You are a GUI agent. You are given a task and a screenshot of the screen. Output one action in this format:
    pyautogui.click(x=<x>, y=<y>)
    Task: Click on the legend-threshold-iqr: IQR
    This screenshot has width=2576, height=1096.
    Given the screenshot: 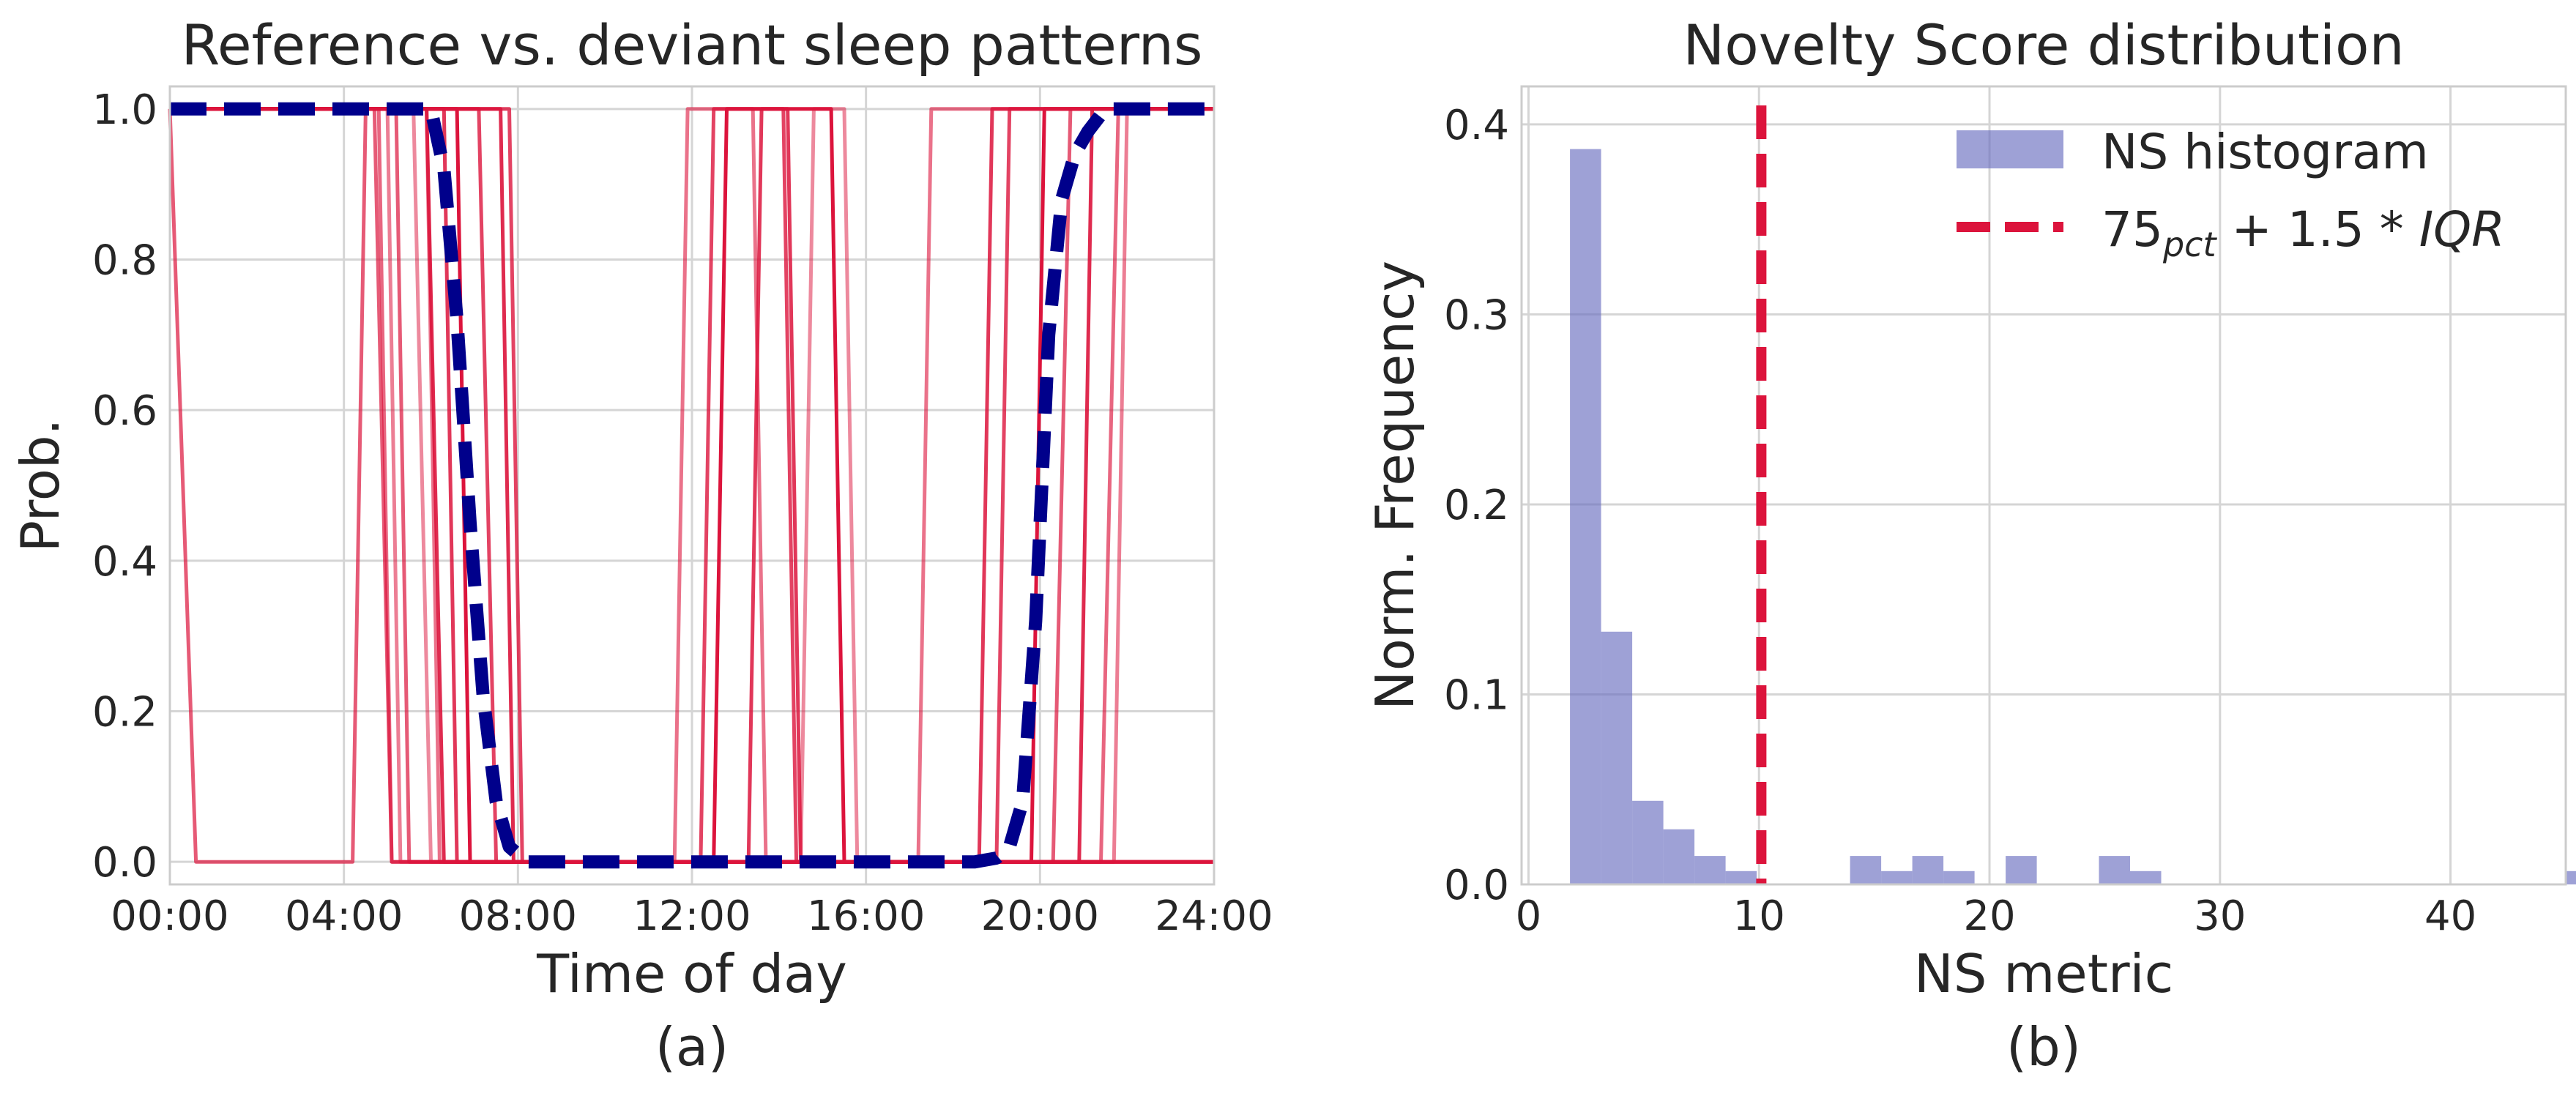 What is the action you would take?
    pyautogui.click(x=2462, y=229)
    